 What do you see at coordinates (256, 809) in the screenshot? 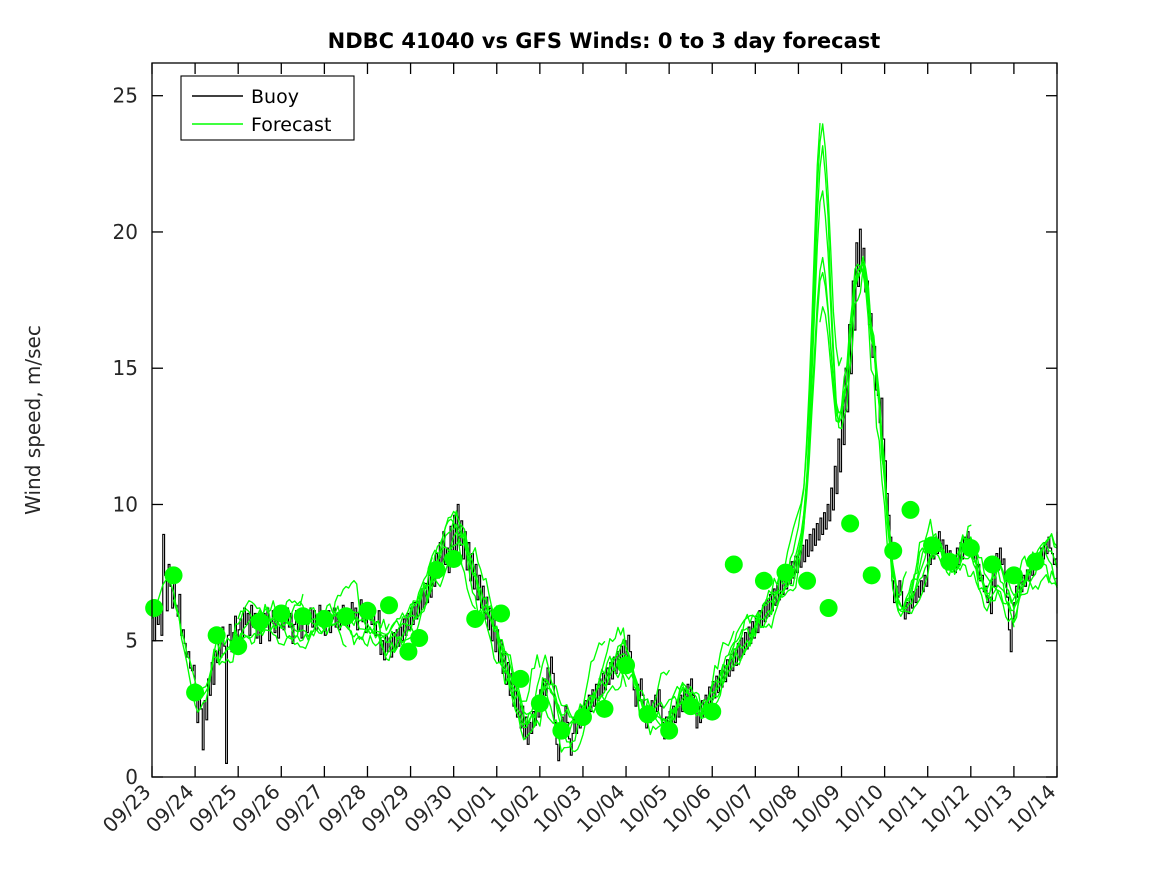
I see `x-tick-label: 09/26` at bounding box center [256, 809].